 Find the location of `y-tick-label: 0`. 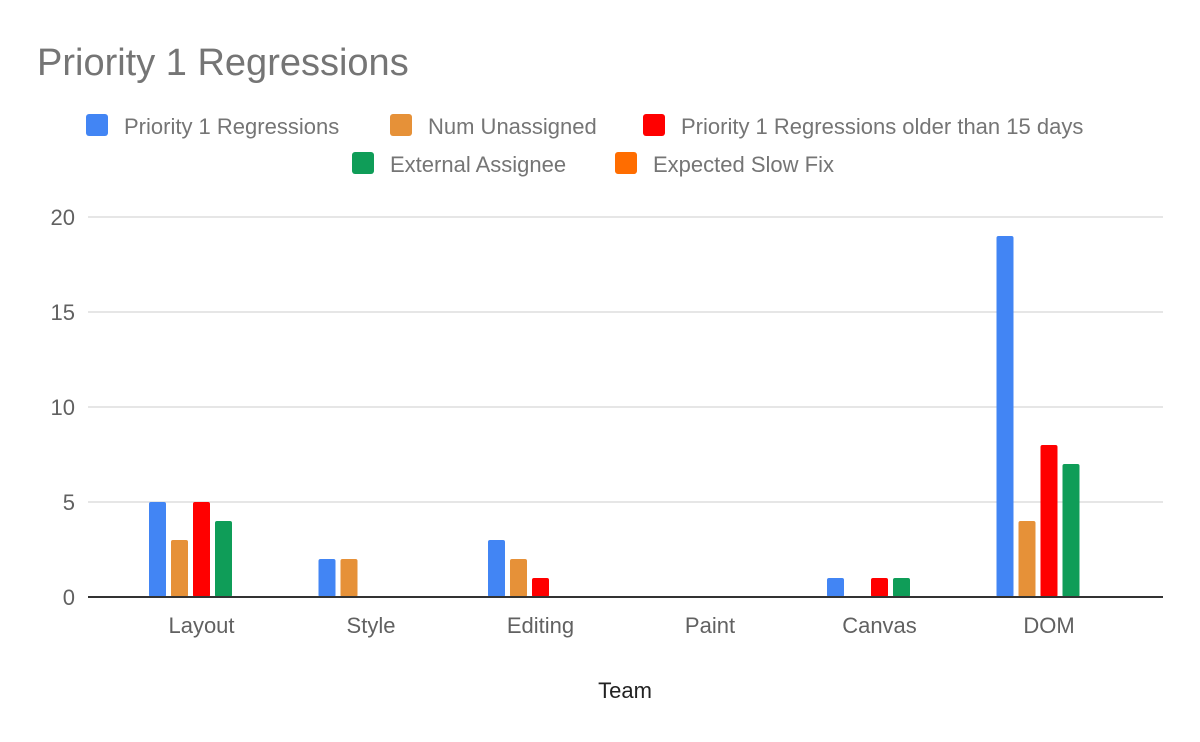

y-tick-label: 0 is located at coordinates (69, 597).